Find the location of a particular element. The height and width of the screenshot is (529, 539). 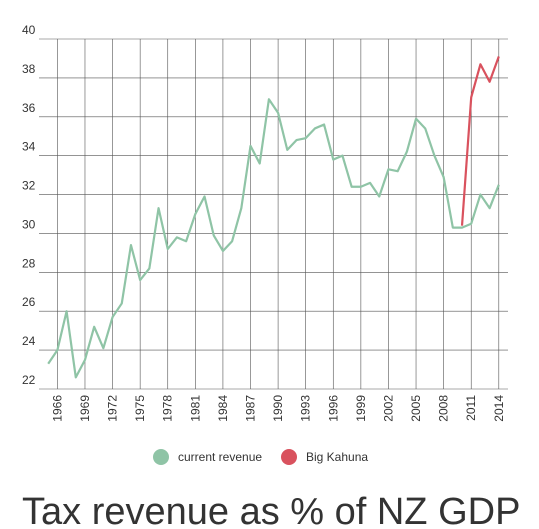

x-tick-label: 1984 is located at coordinates (223, 408).